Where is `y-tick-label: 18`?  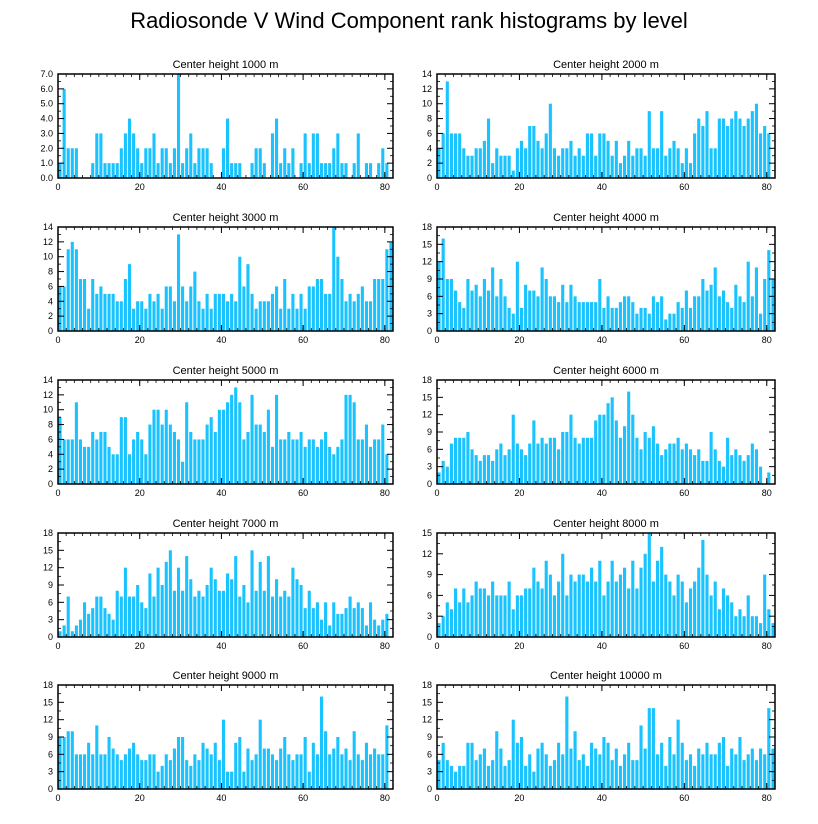
y-tick-label: 18 is located at coordinates (427, 685).